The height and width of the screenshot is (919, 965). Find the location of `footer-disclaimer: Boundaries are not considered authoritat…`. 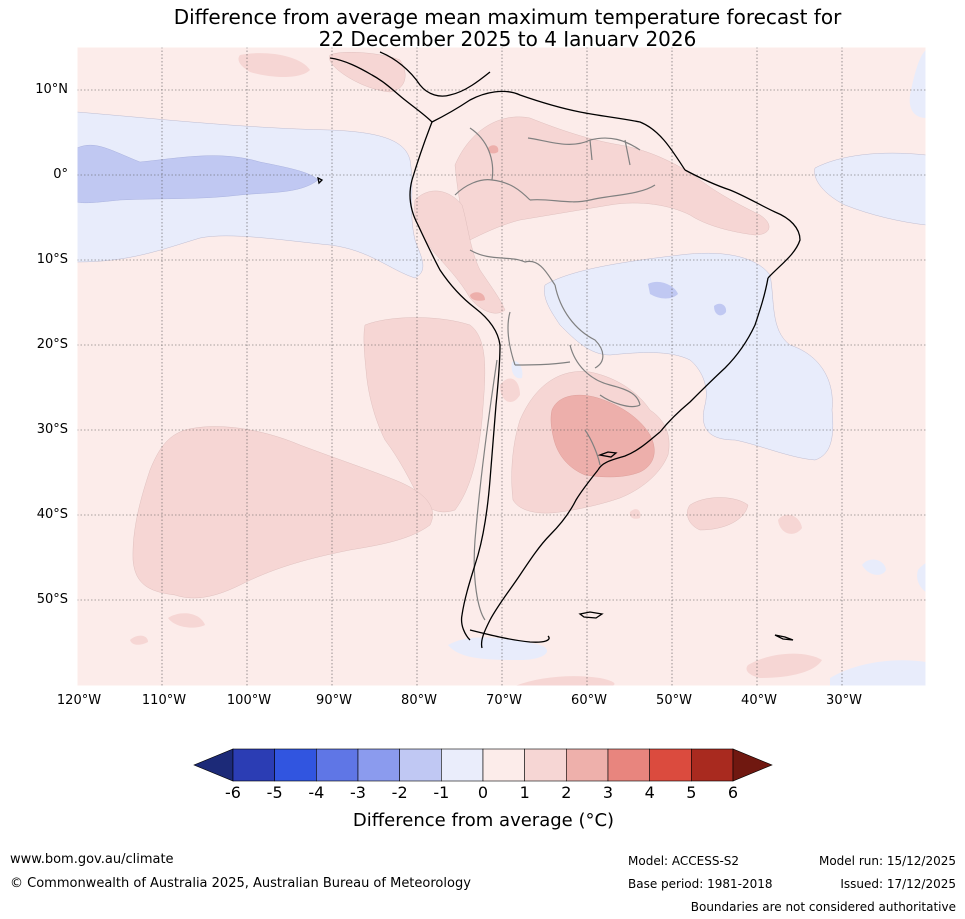

footer-disclaimer: Boundaries are not considered authoritat… is located at coordinates (823, 907).